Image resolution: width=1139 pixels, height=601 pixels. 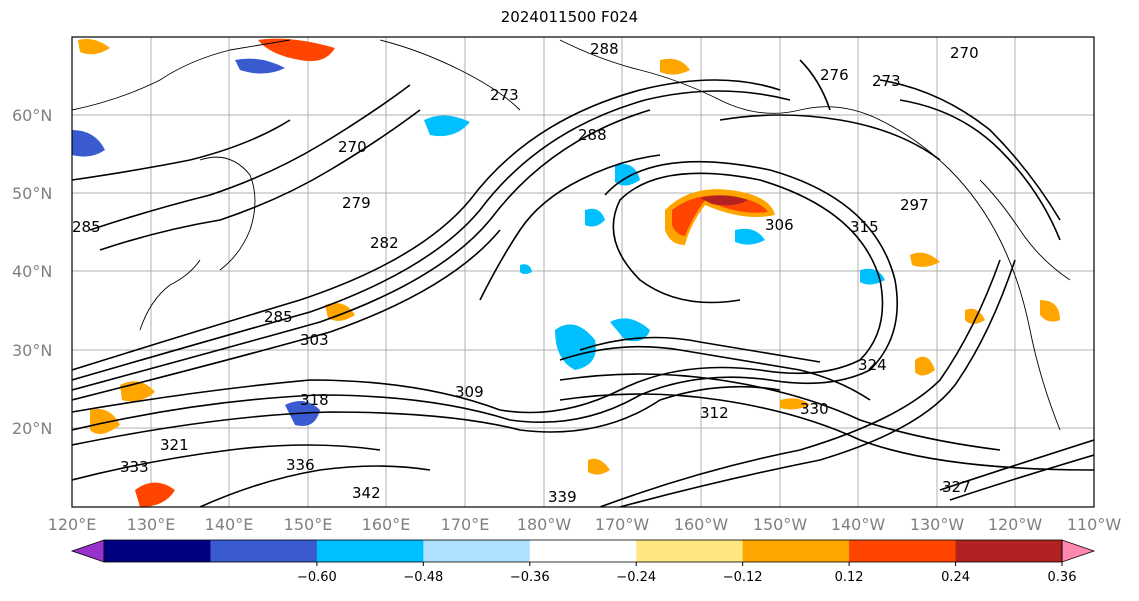 I want to click on contour-label: 318, so click(x=314, y=400).